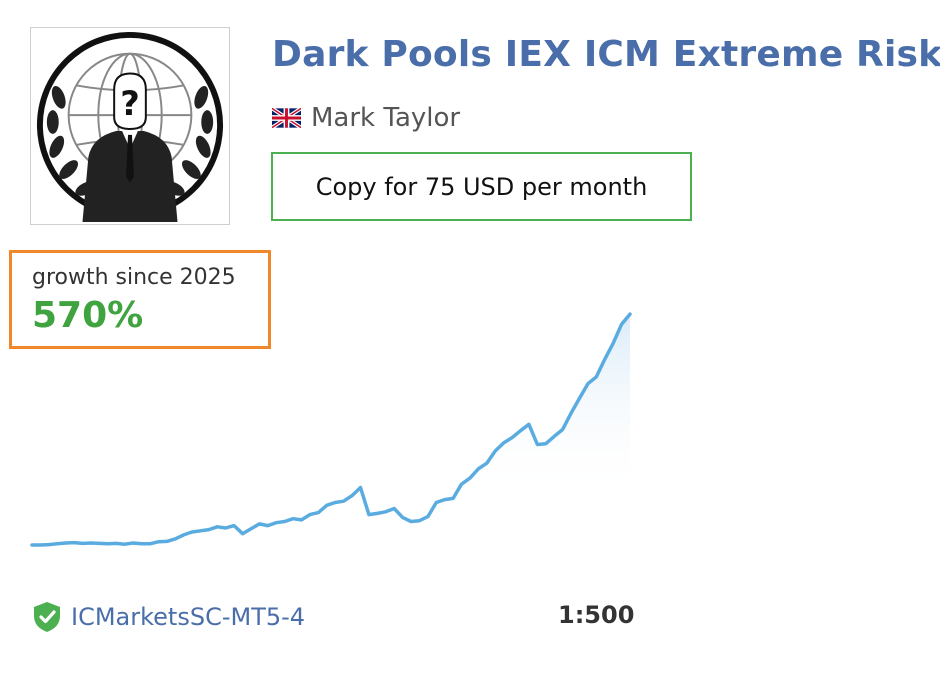  I want to click on broker-row: ICMarketsSC-MT5-4, so click(168, 617).